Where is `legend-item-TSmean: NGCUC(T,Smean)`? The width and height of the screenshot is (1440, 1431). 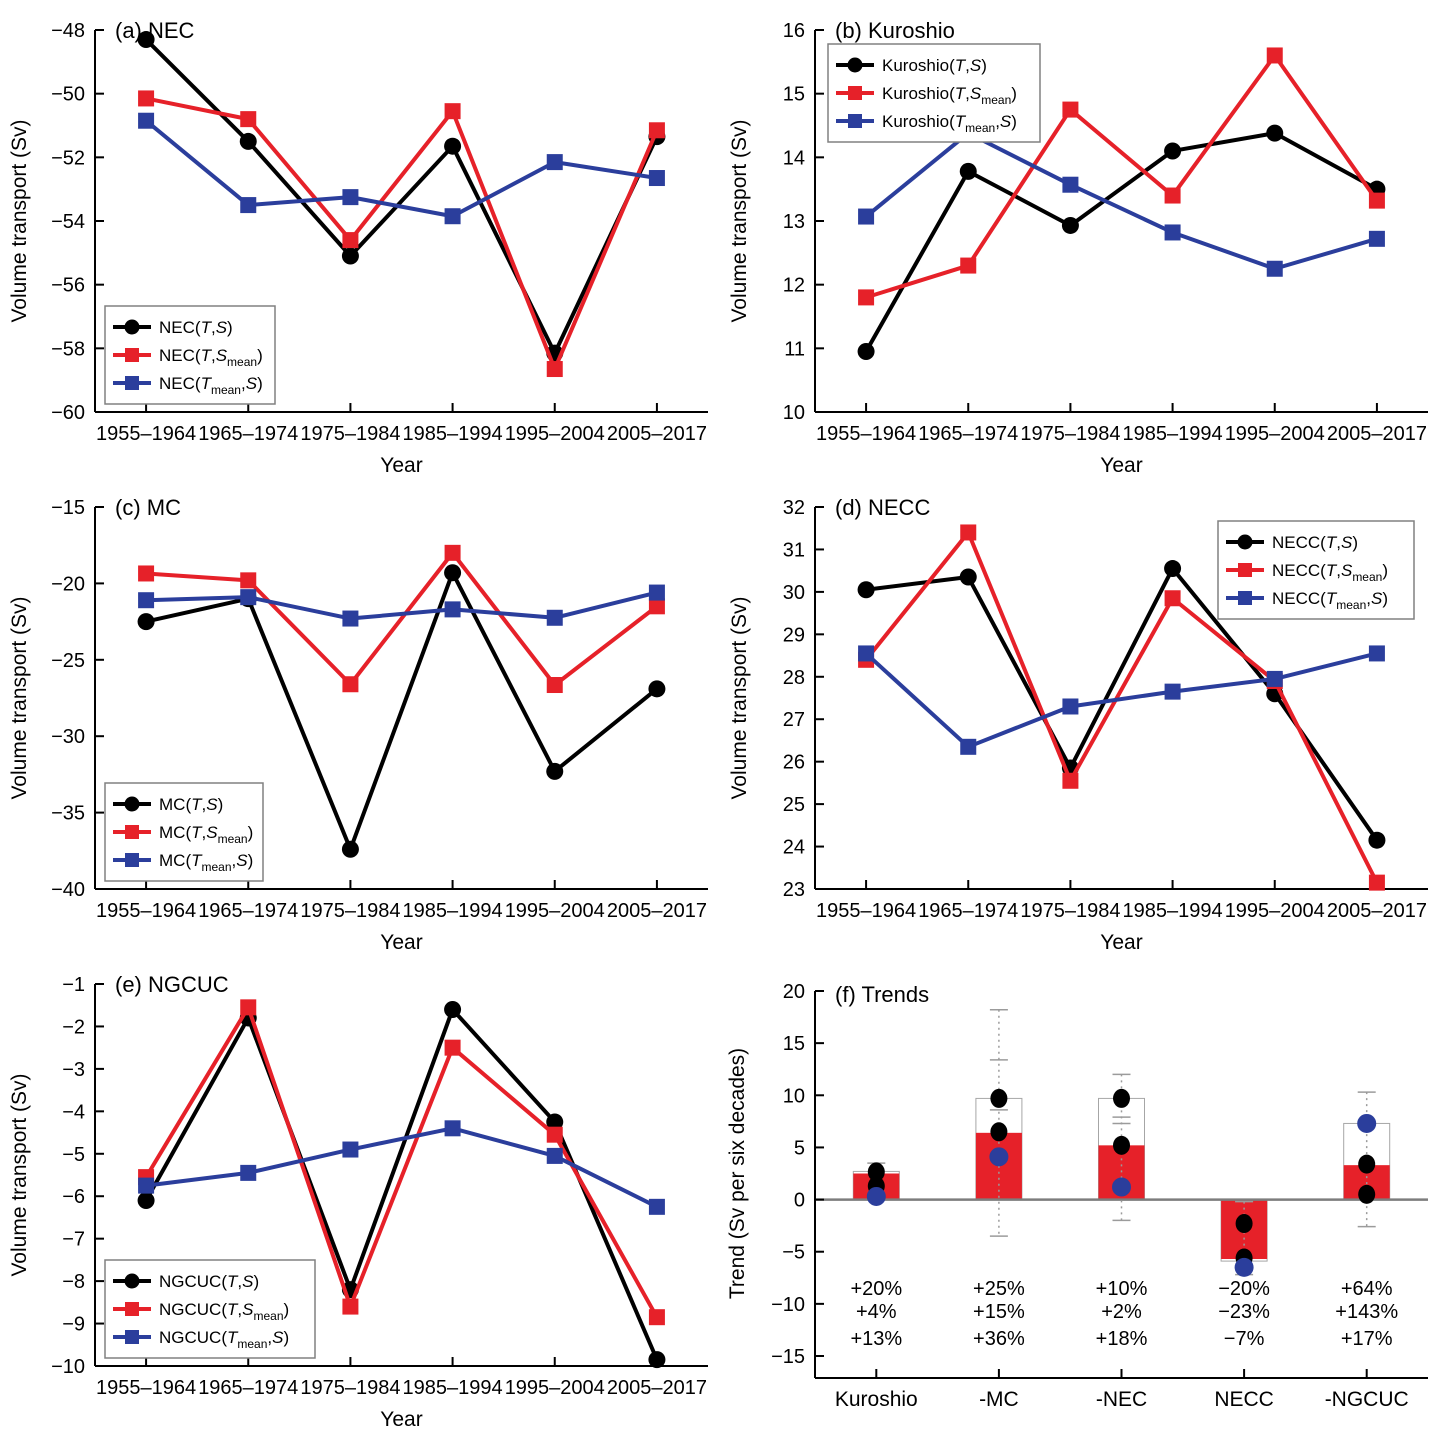 legend-item-TSmean: NGCUC(T,Smean) is located at coordinates (201, 1311).